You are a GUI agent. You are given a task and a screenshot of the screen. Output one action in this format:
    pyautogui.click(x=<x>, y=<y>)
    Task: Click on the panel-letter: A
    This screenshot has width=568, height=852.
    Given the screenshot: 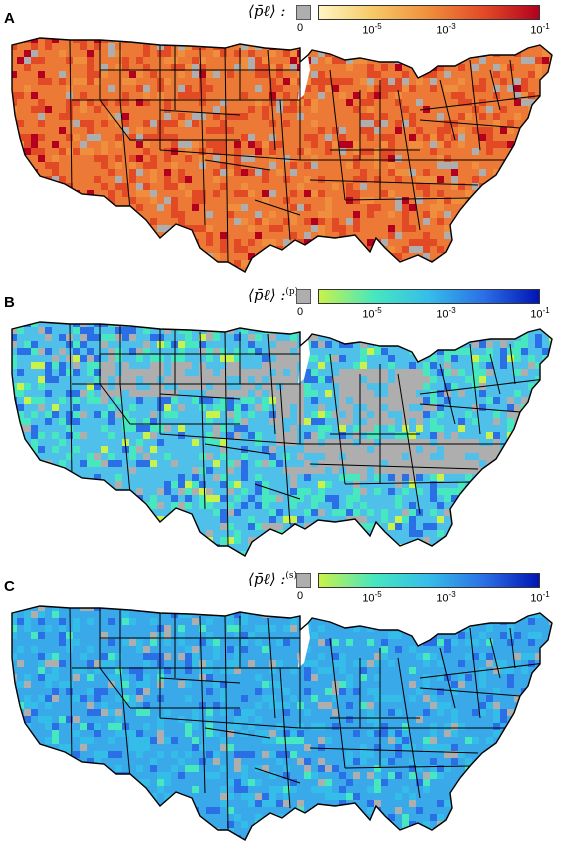 What is the action you would take?
    pyautogui.click(x=9, y=18)
    